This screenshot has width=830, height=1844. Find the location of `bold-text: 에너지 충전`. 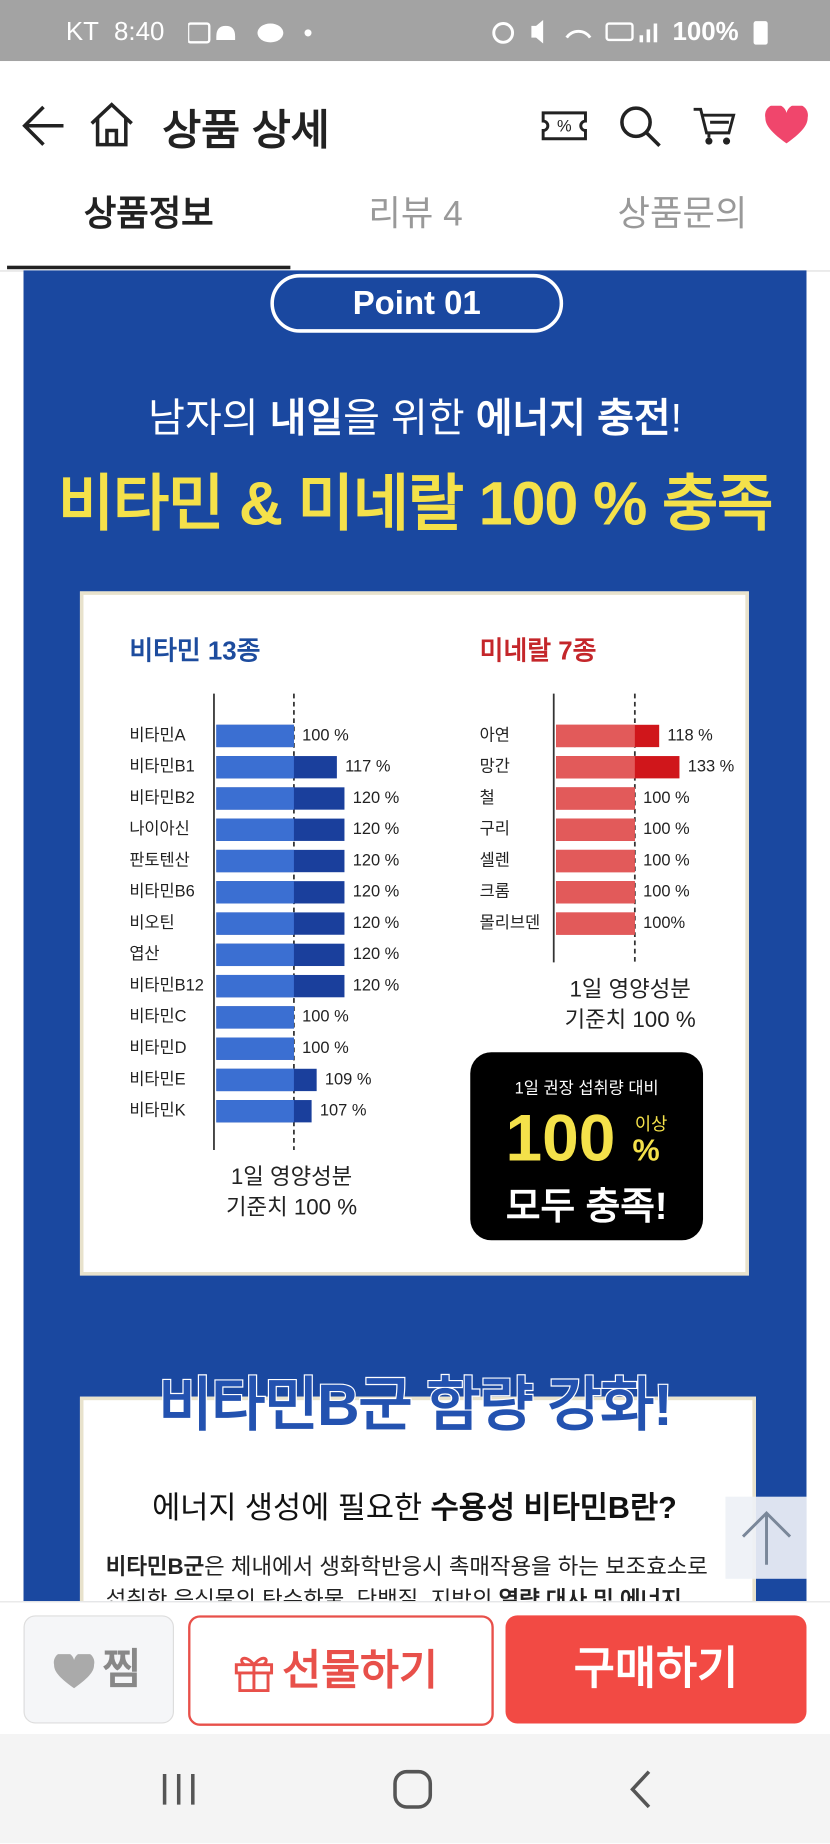

bold-text: 에너지 충전 is located at coordinates (573, 418).